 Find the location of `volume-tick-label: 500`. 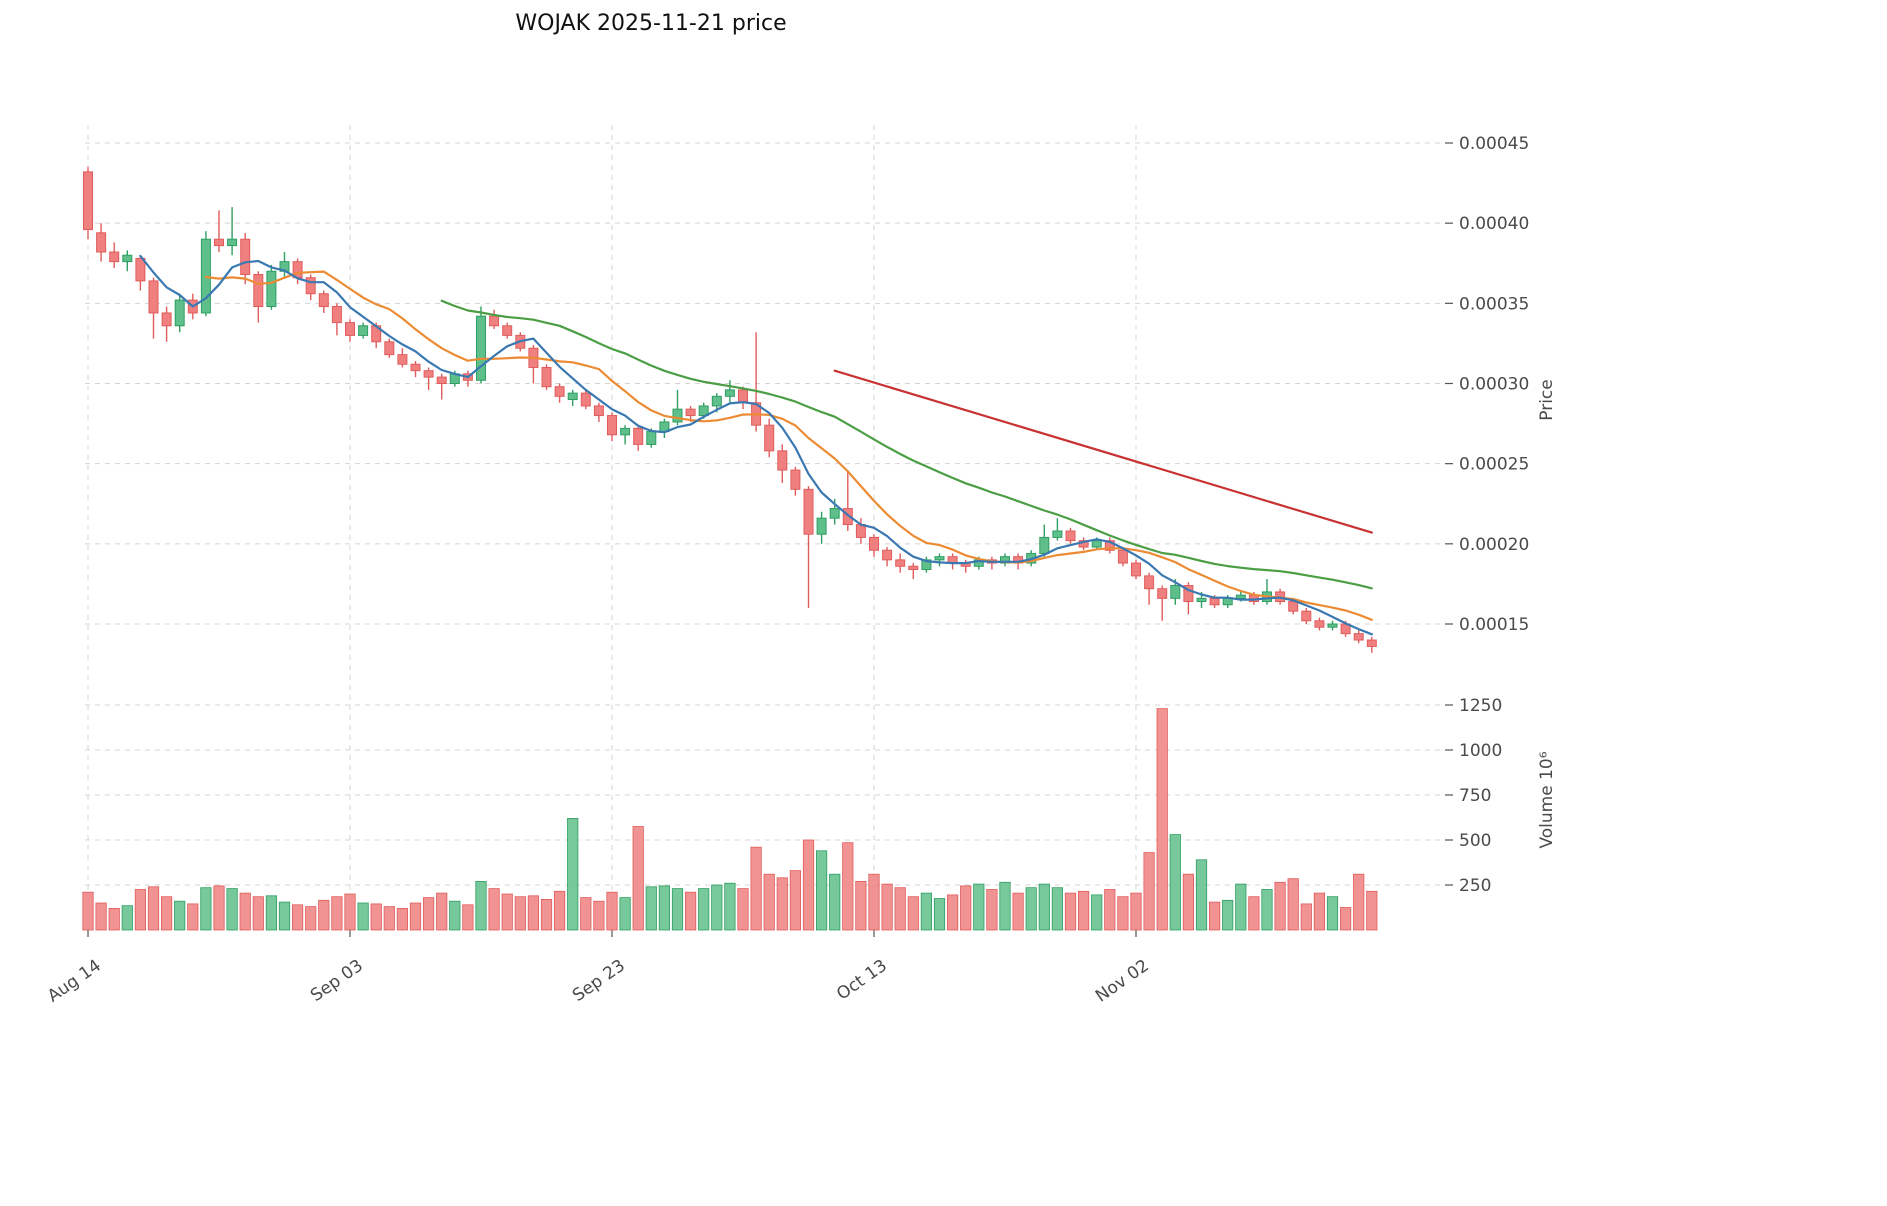

volume-tick-label: 500 is located at coordinates (1475, 841).